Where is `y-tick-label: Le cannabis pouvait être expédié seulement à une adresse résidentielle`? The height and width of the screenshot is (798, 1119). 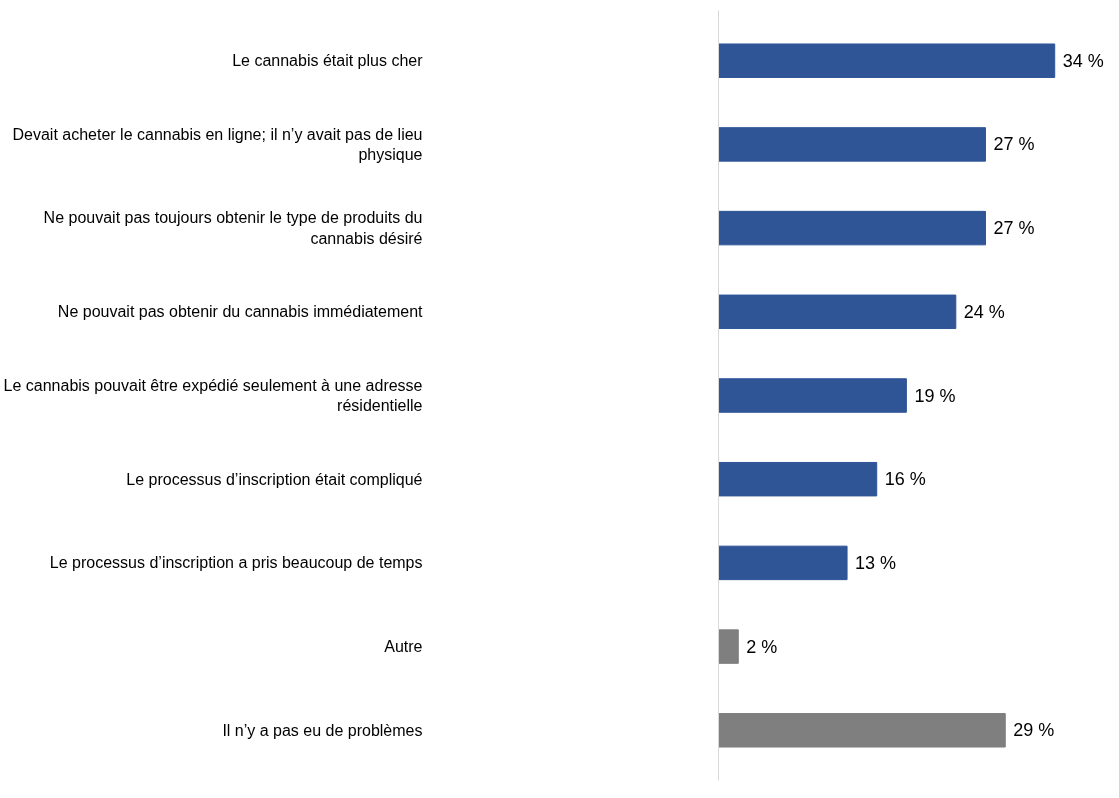 y-tick-label: Le cannabis pouvait être expédié seulement à une adresse résidentielle is located at coordinates (213, 395).